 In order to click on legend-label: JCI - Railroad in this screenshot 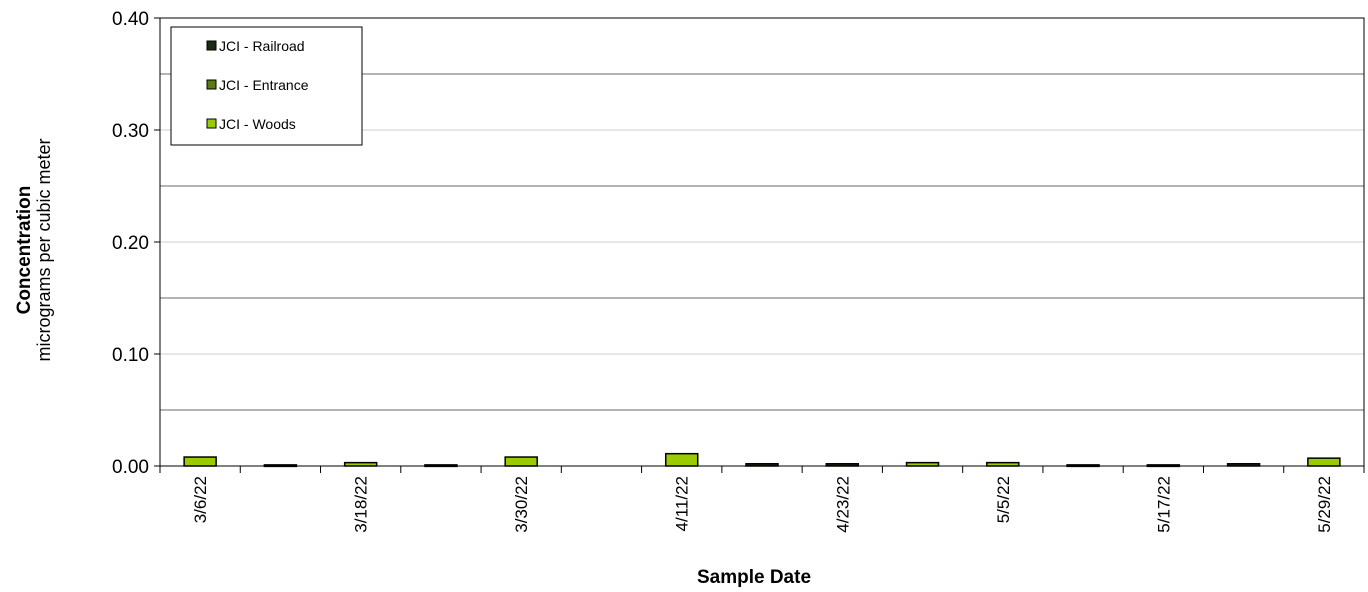, I will do `click(262, 46)`.